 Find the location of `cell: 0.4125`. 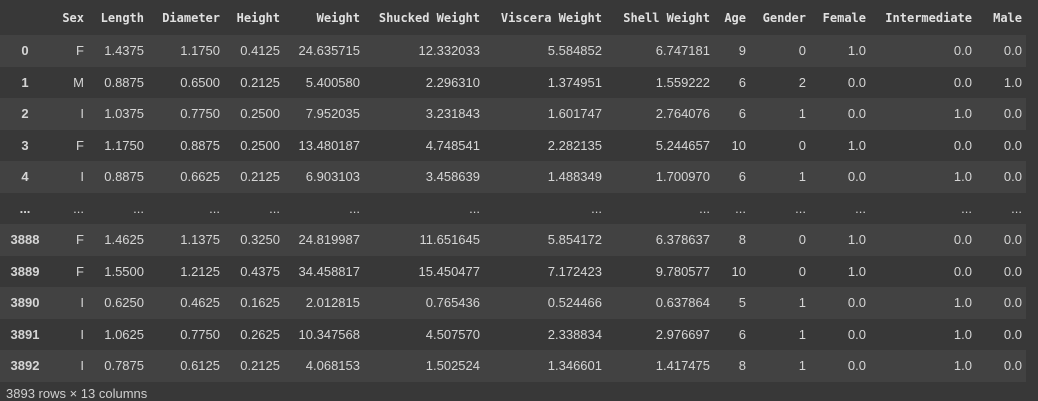

cell: 0.4125 is located at coordinates (260, 51).